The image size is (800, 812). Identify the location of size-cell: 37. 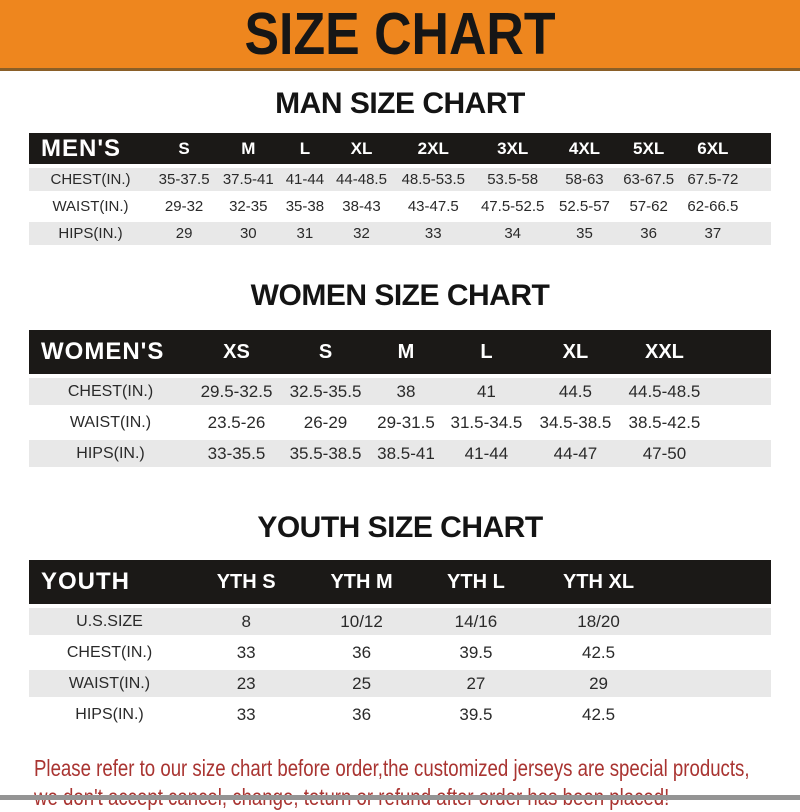
(712, 233).